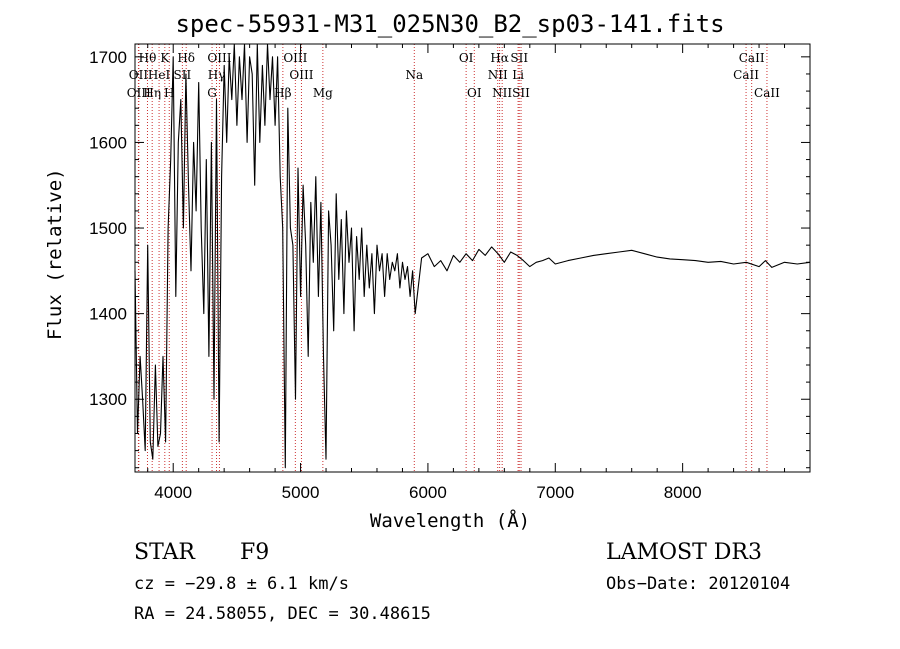  Describe the element at coordinates (255, 552) in the screenshot. I see `object-subclass: F9` at that location.